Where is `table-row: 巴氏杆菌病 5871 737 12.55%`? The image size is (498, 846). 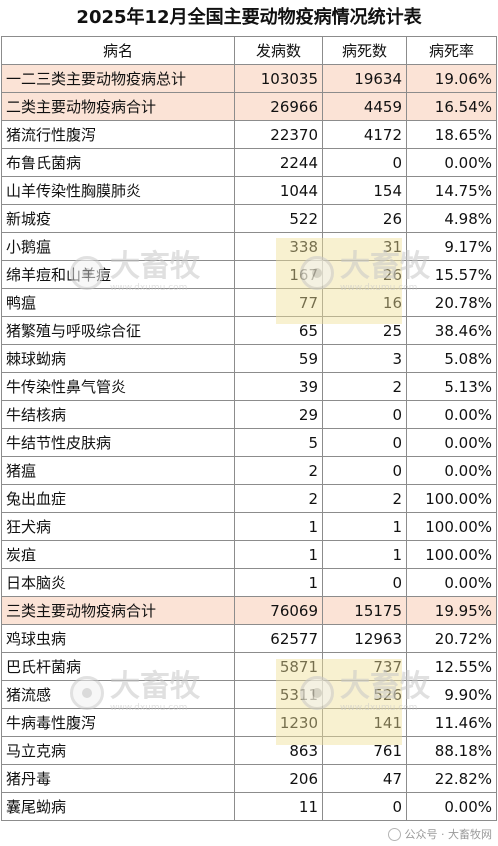
table-row: 巴氏杆菌病 5871 737 12.55% is located at coordinates (249, 666).